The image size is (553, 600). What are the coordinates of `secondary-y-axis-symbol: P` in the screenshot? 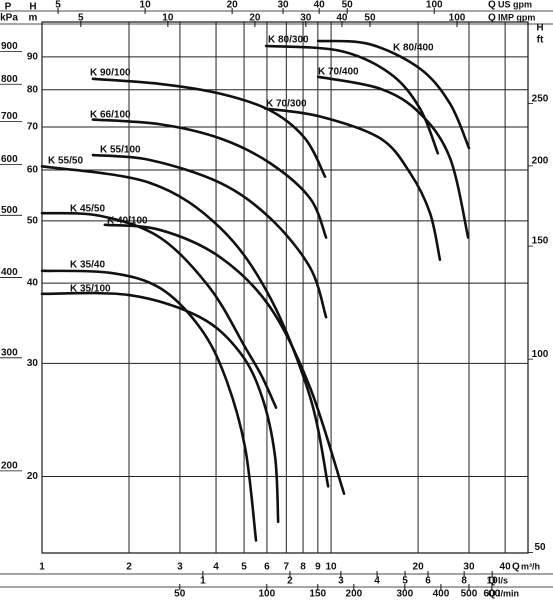 It's located at (8, 7).